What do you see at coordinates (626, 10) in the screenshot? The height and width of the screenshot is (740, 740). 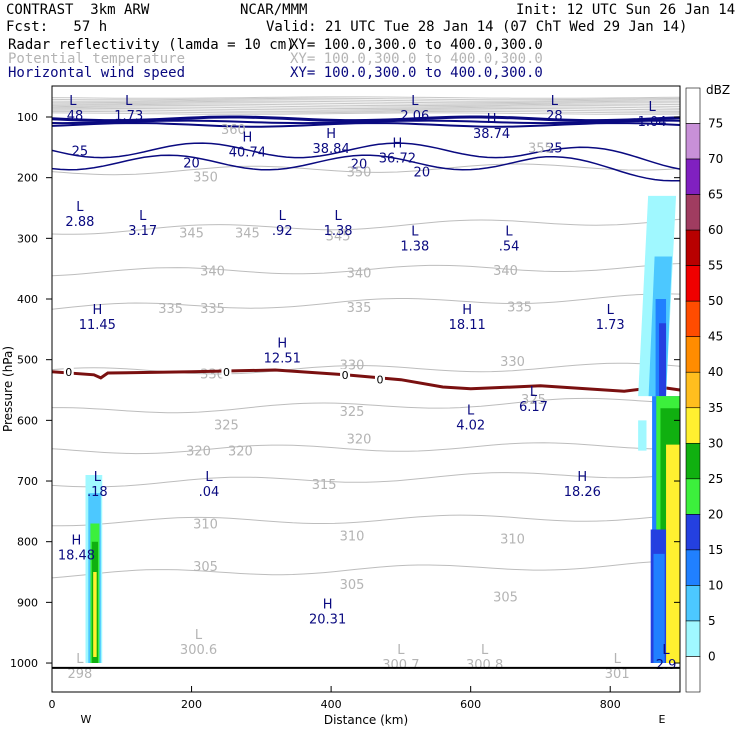 I see `init-time: Init: 12 UTC Sun 26 Jan 14` at bounding box center [626, 10].